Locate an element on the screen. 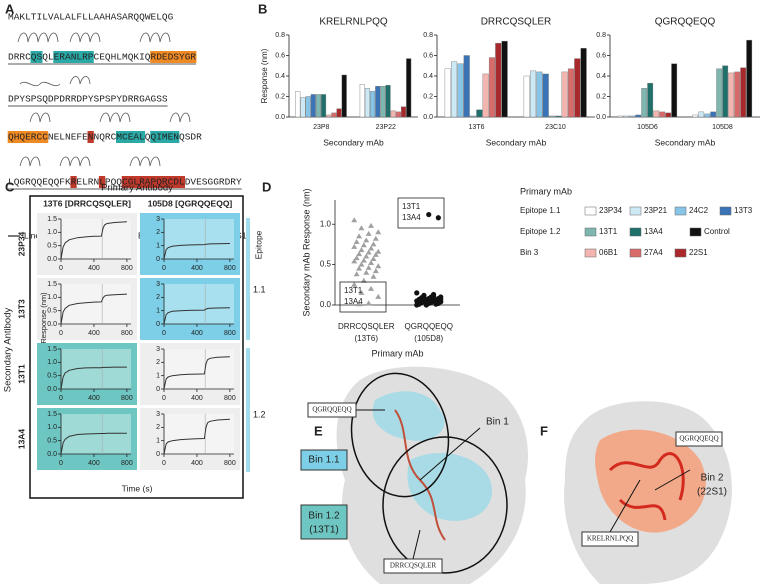 This screenshot has width=766, height=584. panel-label: D is located at coordinates (266, 186).